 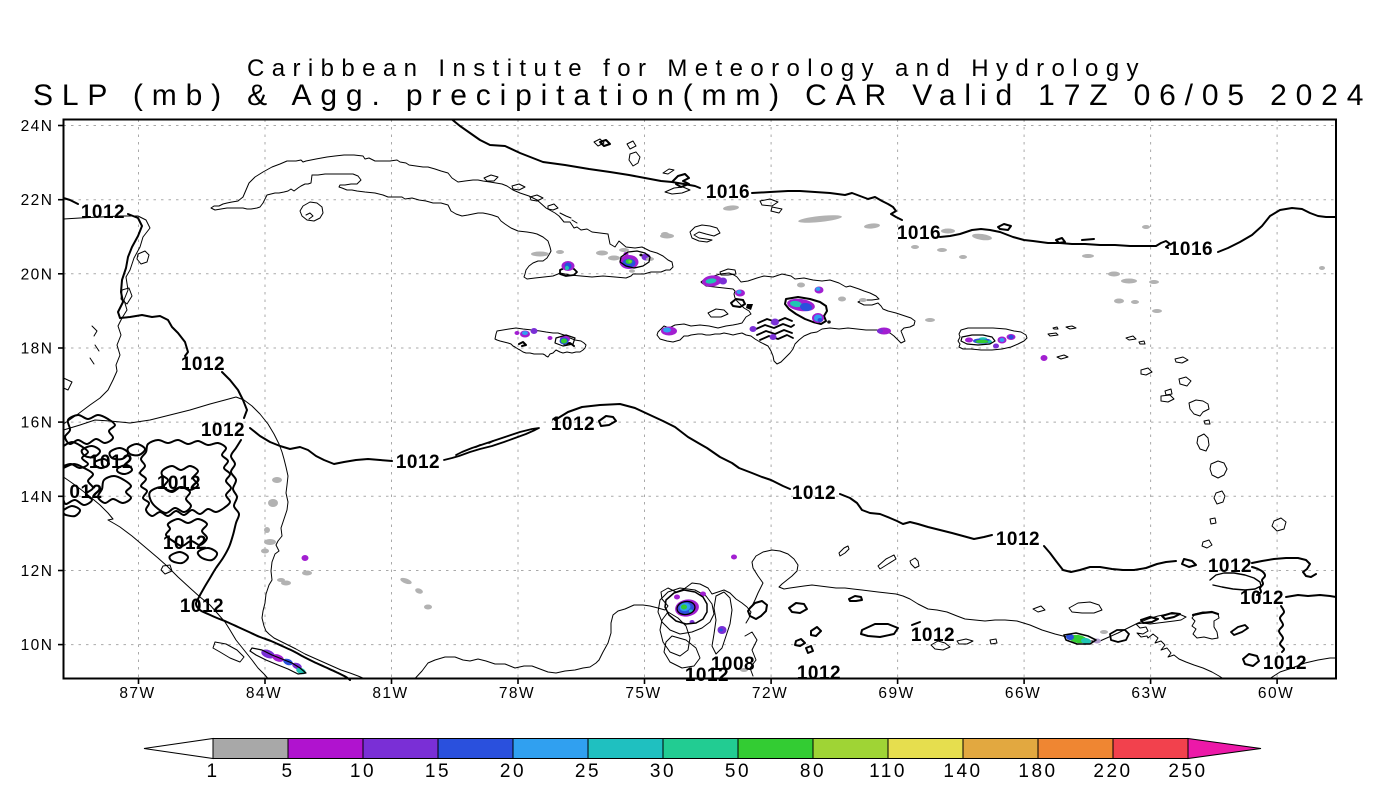 What do you see at coordinates (733, 664) in the screenshot?
I see `svg-text: 1008` at bounding box center [733, 664].